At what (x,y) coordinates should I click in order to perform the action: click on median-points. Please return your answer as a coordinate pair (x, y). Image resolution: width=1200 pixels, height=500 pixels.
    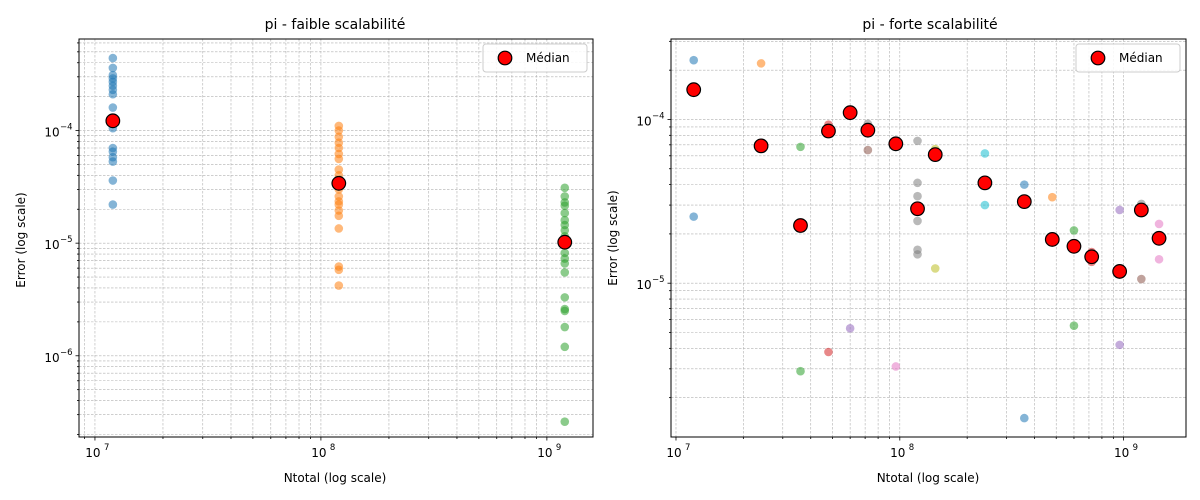
    Looking at the image, I should click on (339, 181).